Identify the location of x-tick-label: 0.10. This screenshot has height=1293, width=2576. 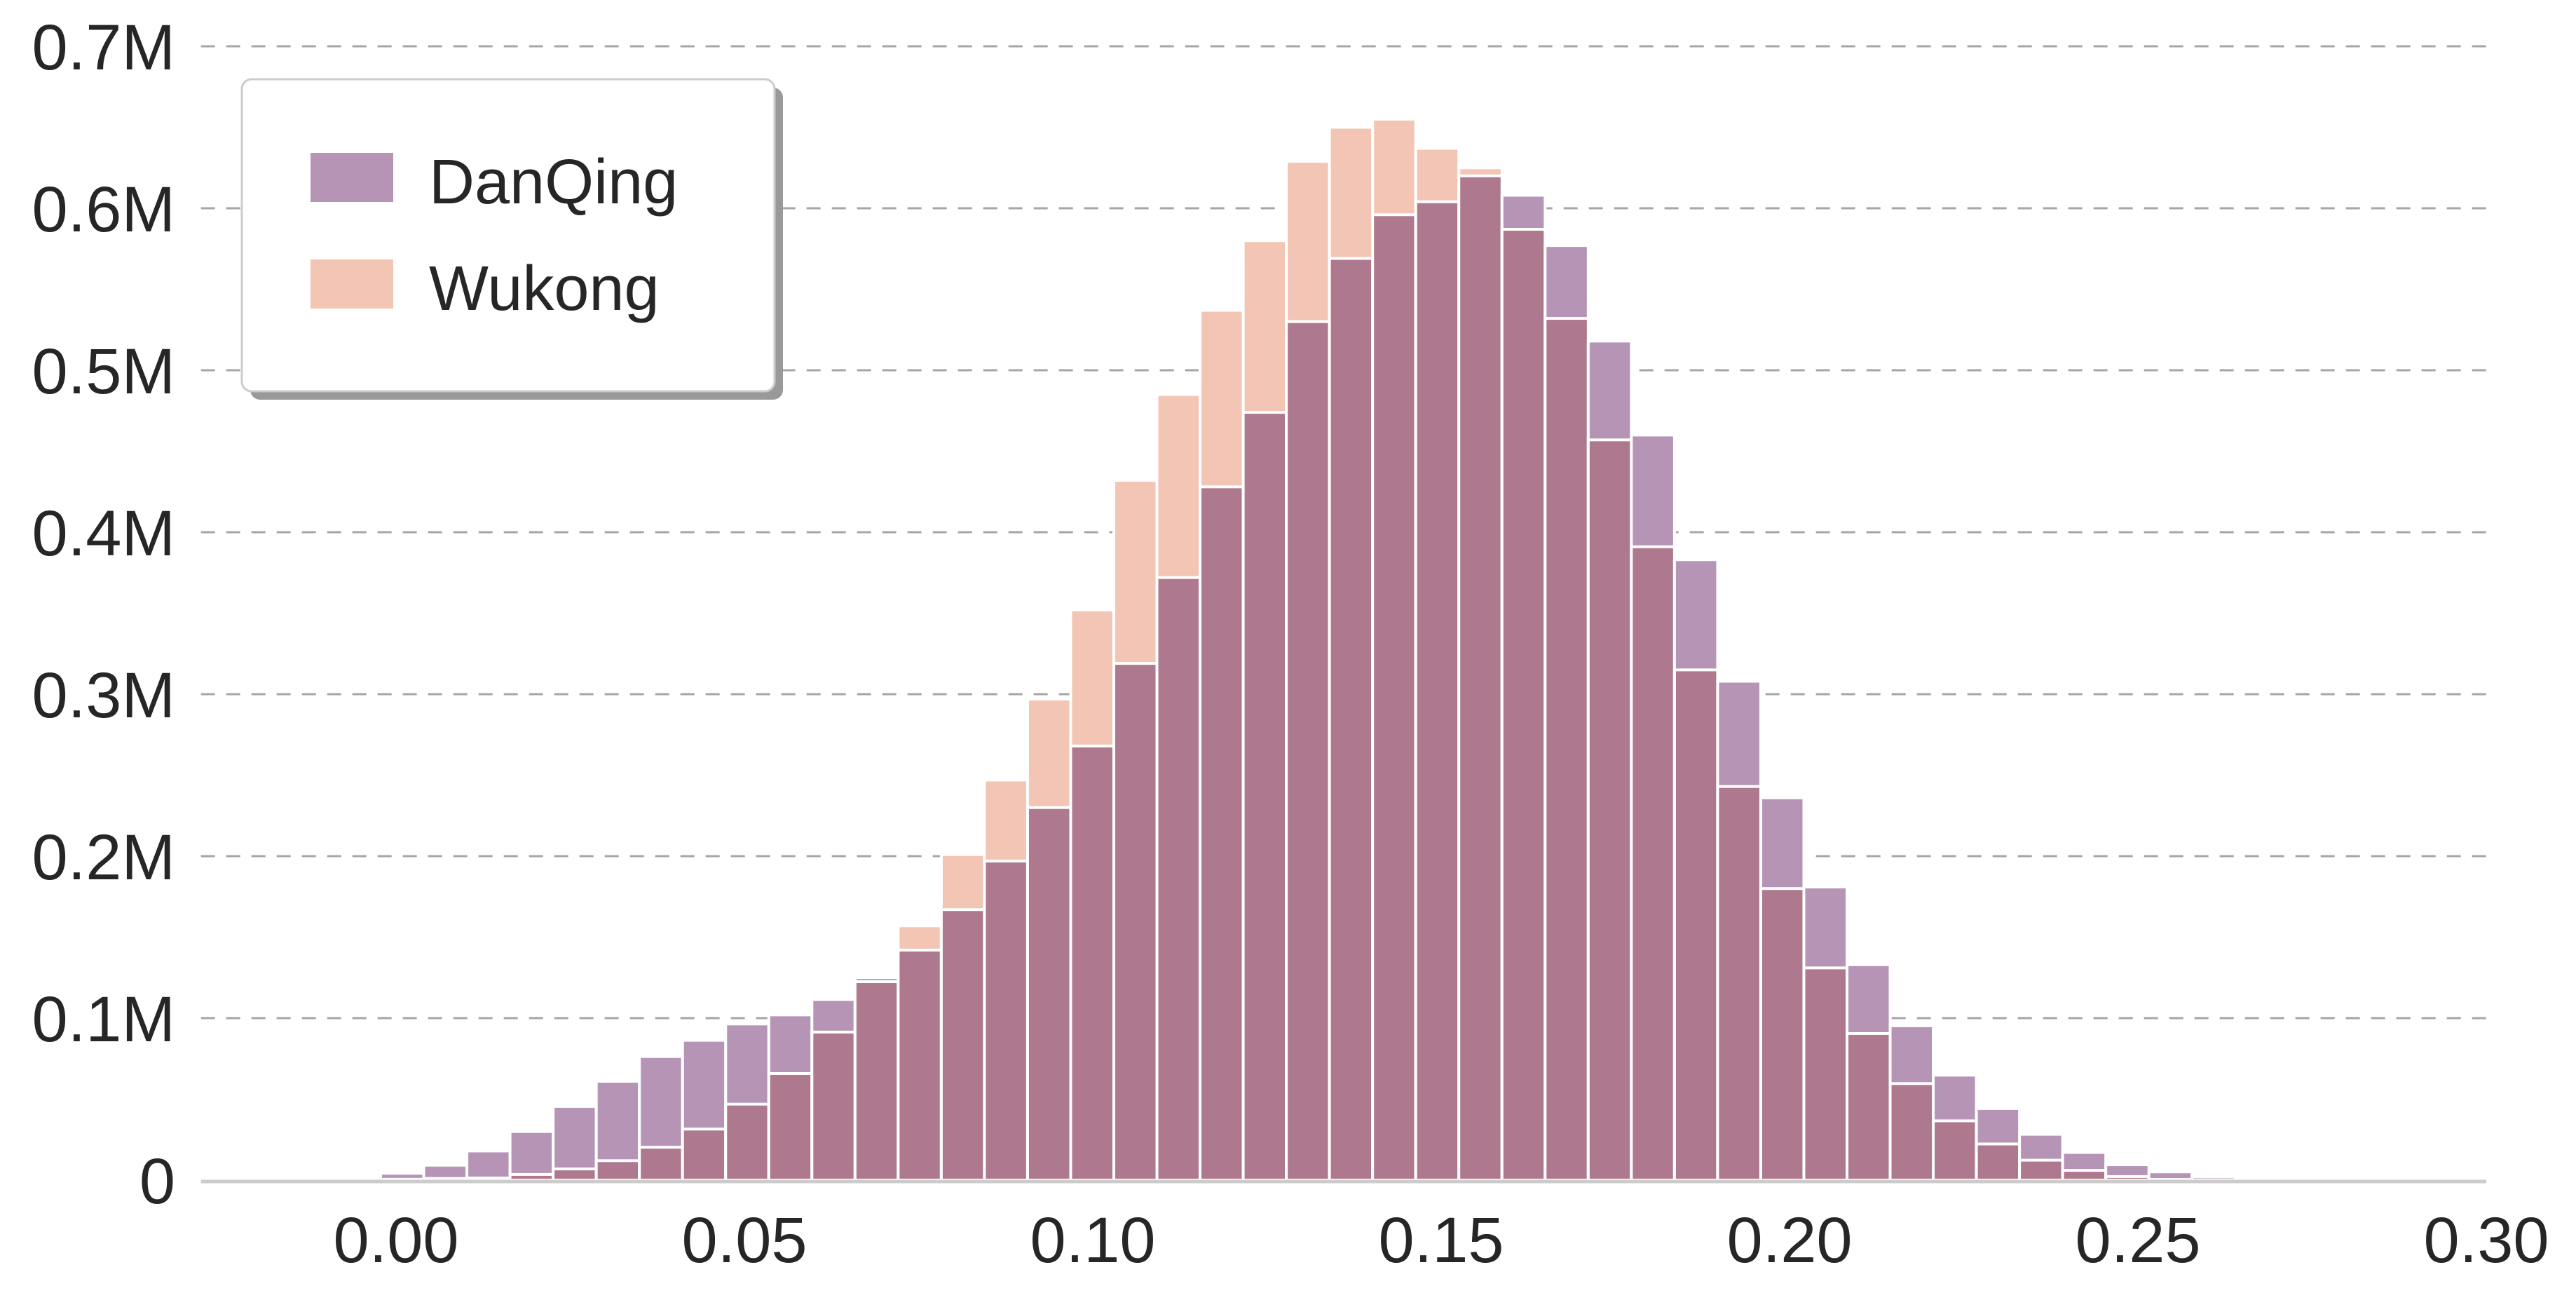
(1092, 1240).